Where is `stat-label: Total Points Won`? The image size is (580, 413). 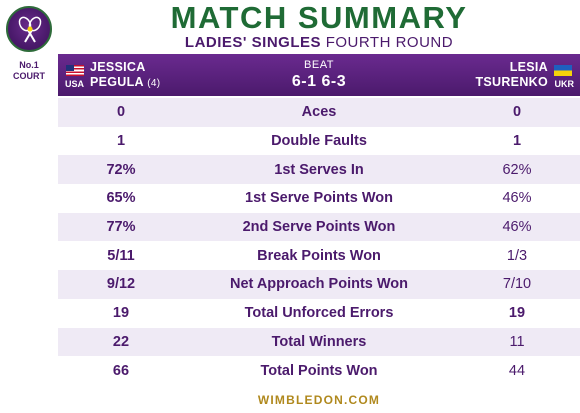
stat-label: Total Points Won is located at coordinates (319, 370).